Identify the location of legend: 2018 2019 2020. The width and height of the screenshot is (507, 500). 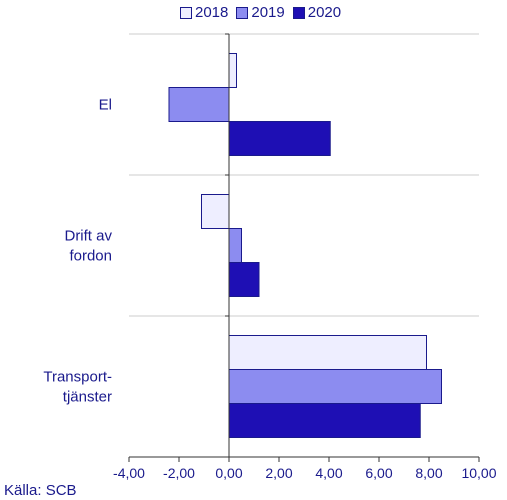
(260, 12).